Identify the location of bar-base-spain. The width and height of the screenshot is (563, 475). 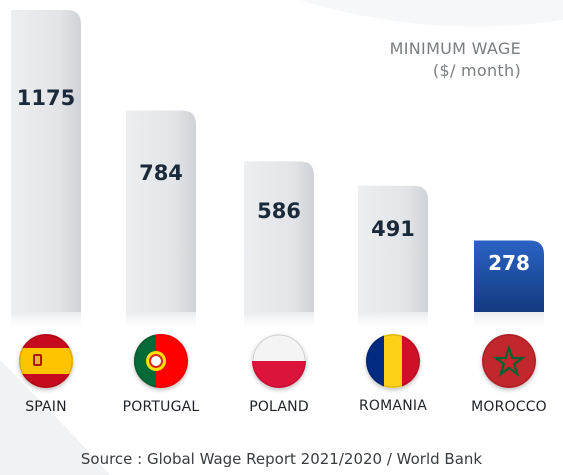
(46, 322).